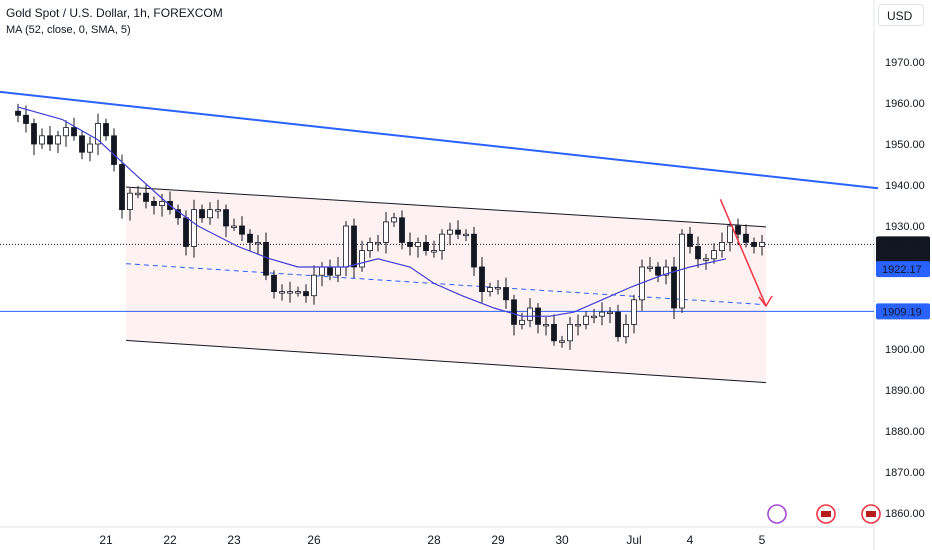  Describe the element at coordinates (106, 540) in the screenshot. I see `time-tick-label: 21` at that location.